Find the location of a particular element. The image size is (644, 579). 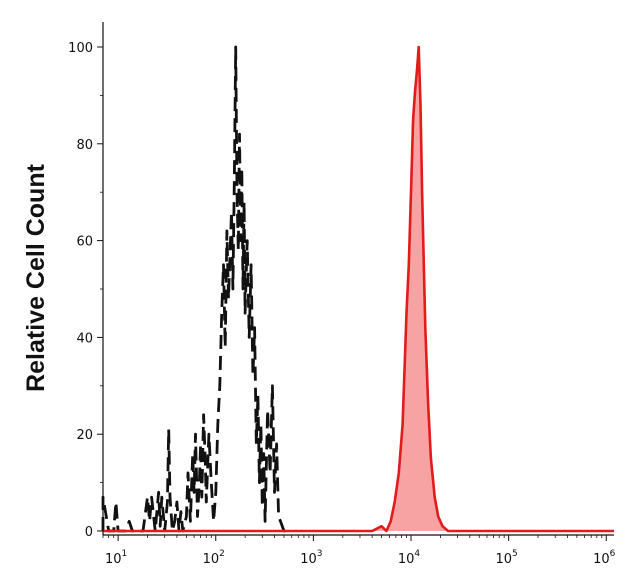

x-tick-label: 10⁵ is located at coordinates (506, 558).